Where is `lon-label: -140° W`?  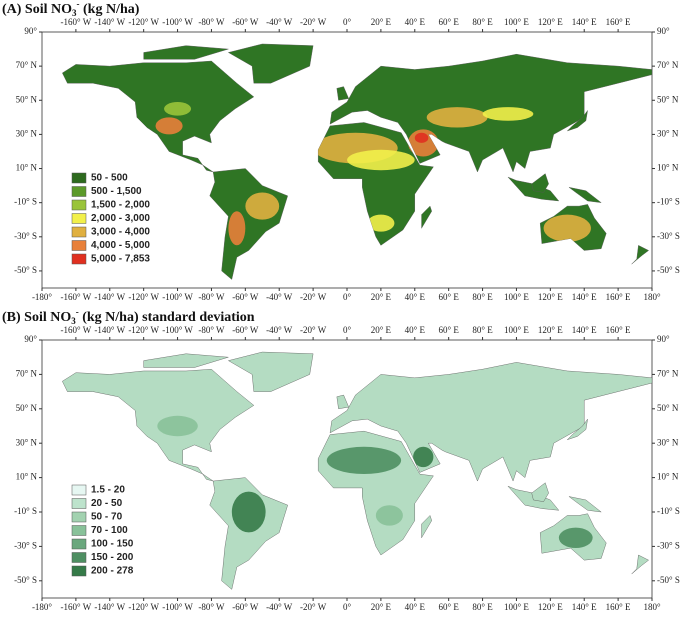
lon-label: -140° W is located at coordinates (109, 297).